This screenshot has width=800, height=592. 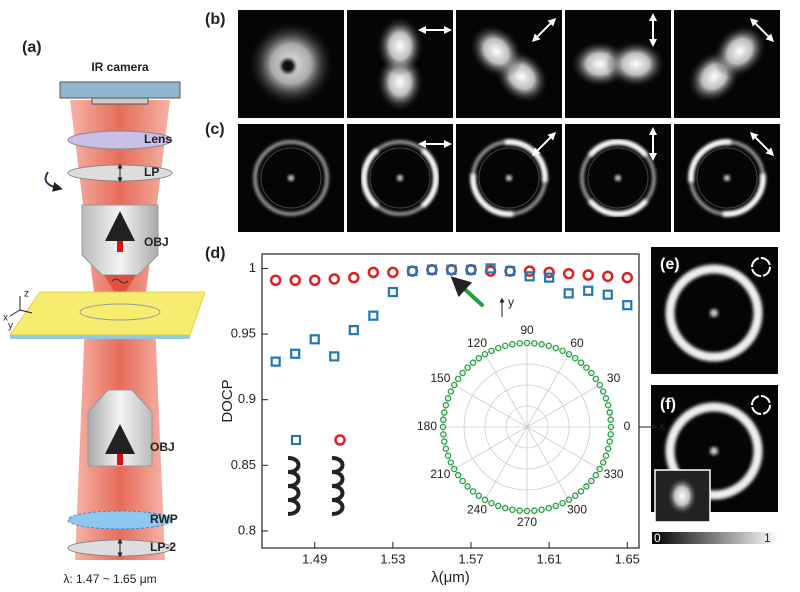 I want to click on y-tick-label: 0.9, so click(x=247, y=398).